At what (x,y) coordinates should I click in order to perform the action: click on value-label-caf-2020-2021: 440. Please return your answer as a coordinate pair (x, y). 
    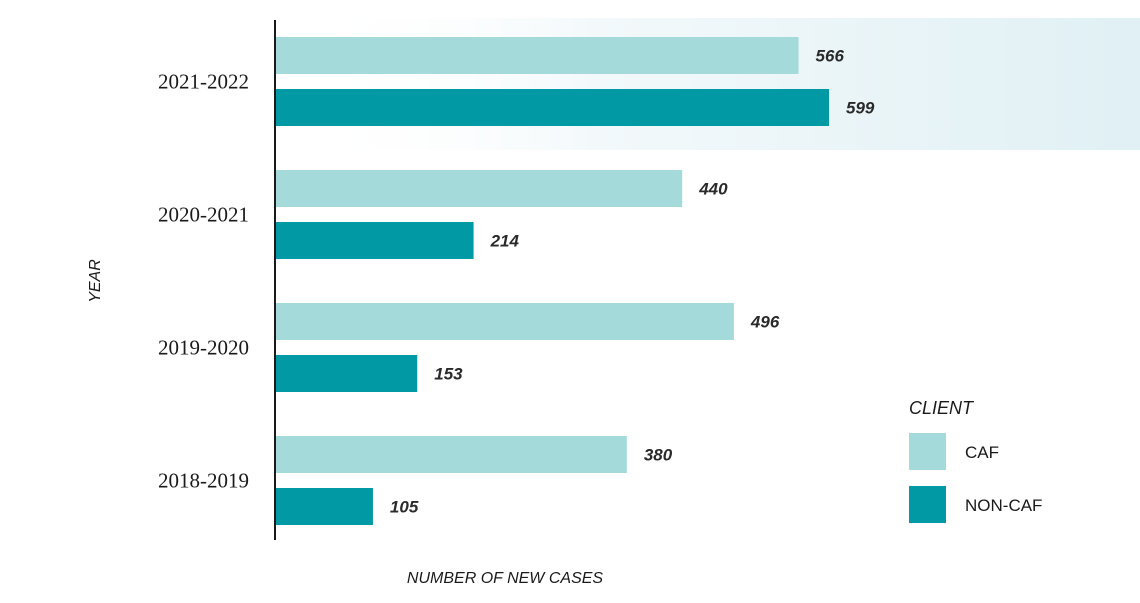
    Looking at the image, I should click on (713, 189).